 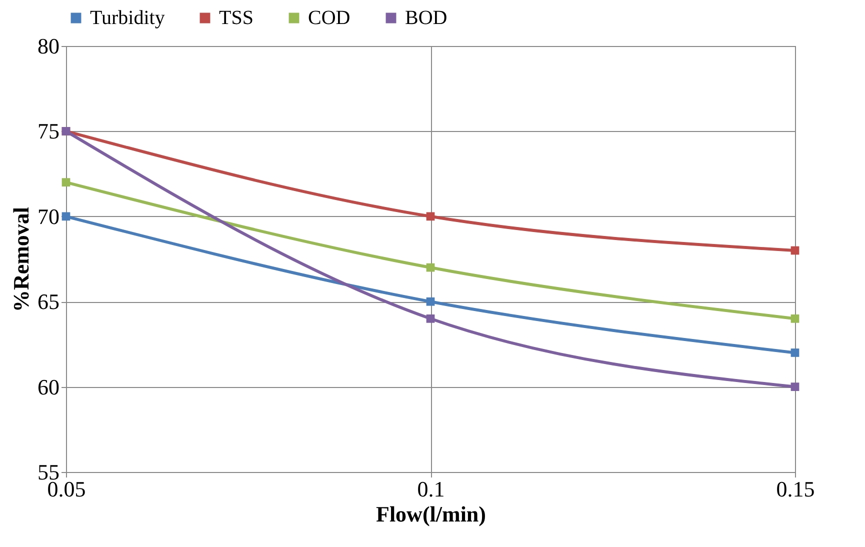 I want to click on legend-label: BOD, so click(x=426, y=18).